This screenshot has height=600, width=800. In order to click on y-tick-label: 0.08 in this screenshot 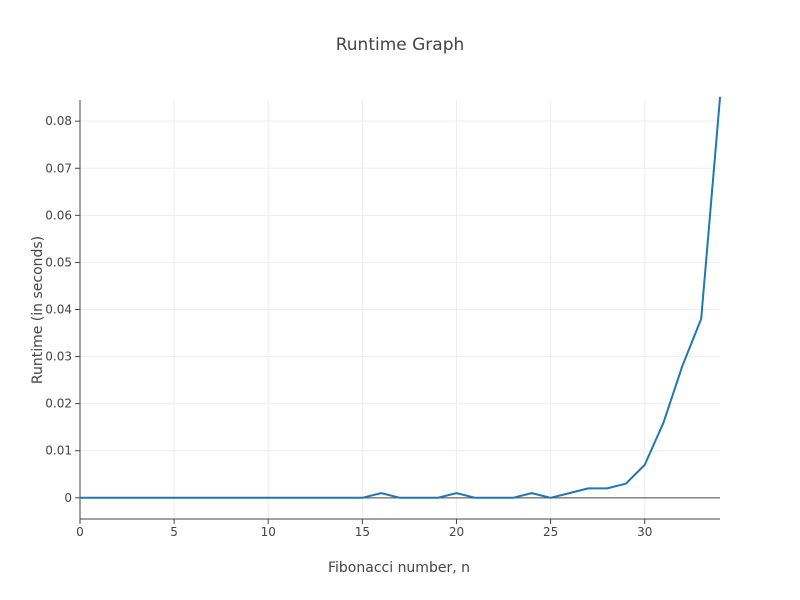, I will do `click(58, 121)`.